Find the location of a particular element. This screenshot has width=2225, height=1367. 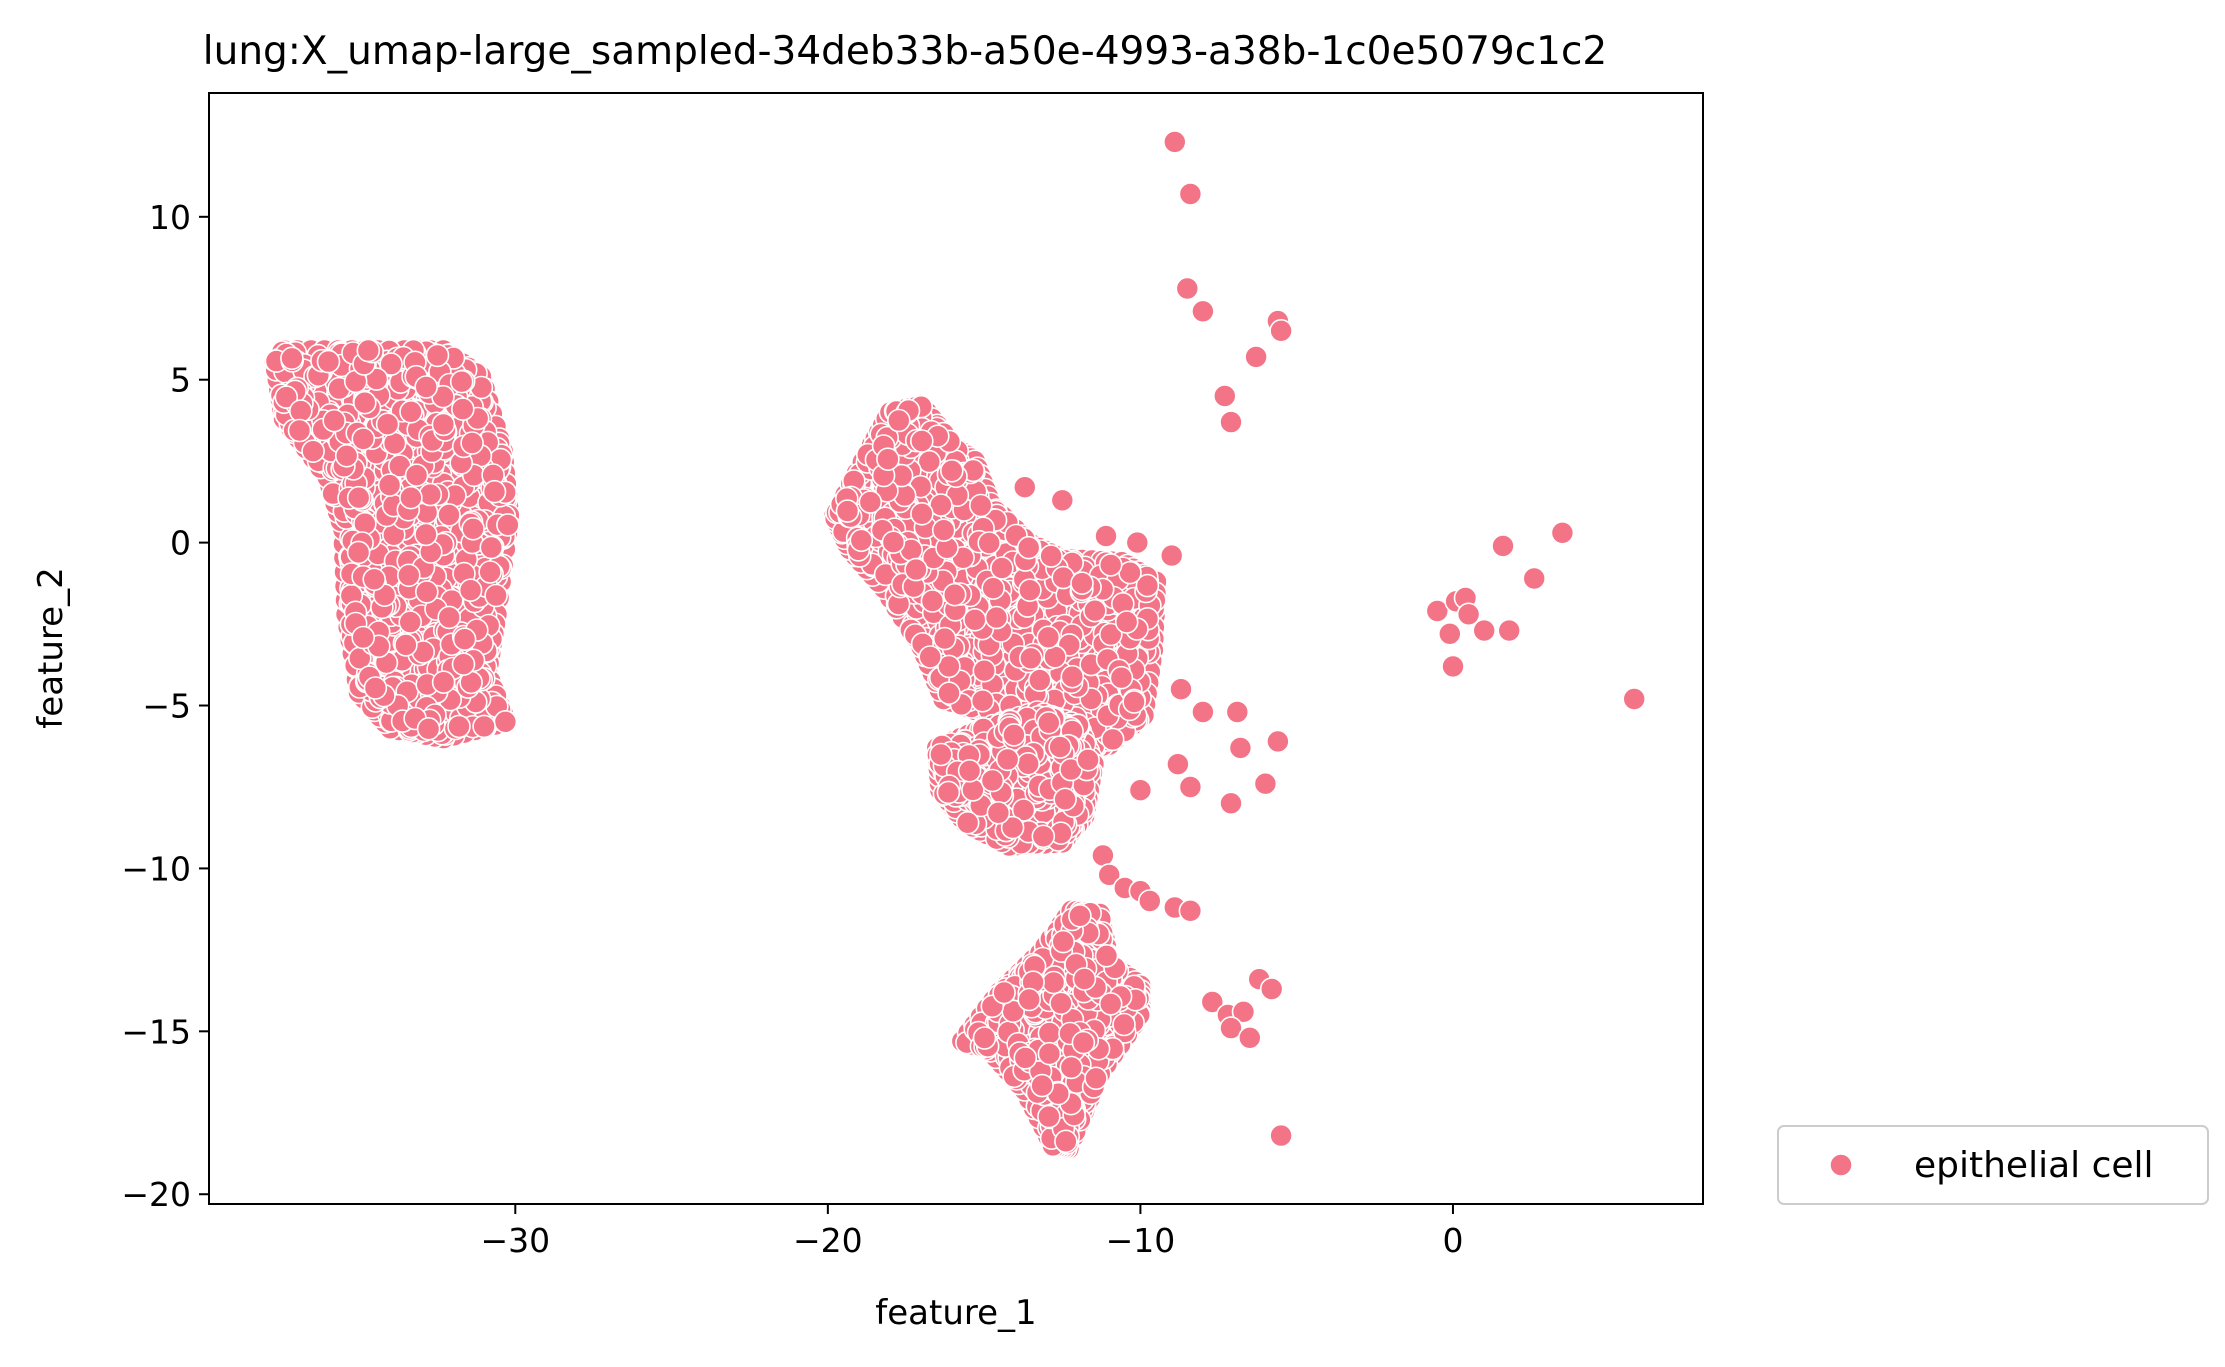

y-tick-label: −5 is located at coordinates (166, 706).